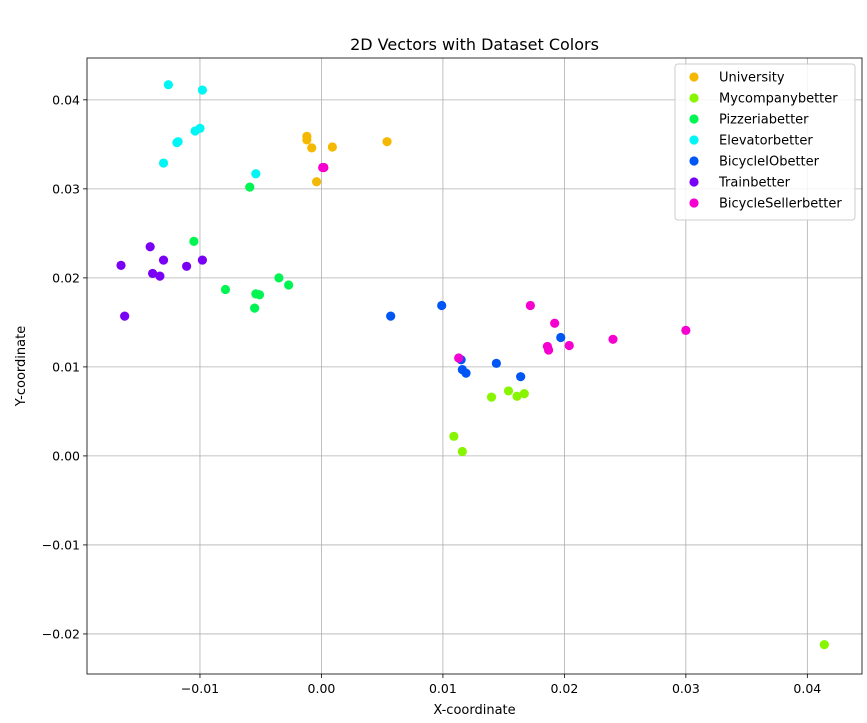  I want to click on x-tick-label: 0.01, so click(443, 688).